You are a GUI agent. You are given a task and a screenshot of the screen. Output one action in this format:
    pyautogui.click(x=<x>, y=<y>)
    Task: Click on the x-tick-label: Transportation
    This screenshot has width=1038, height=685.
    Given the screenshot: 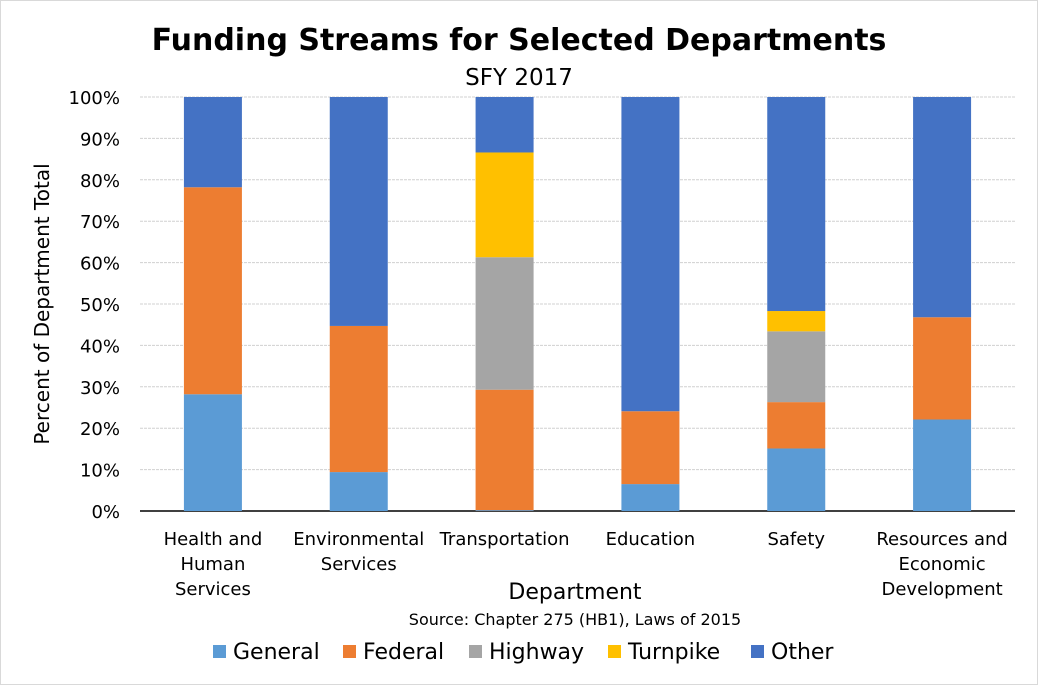 What is the action you would take?
    pyautogui.click(x=504, y=539)
    